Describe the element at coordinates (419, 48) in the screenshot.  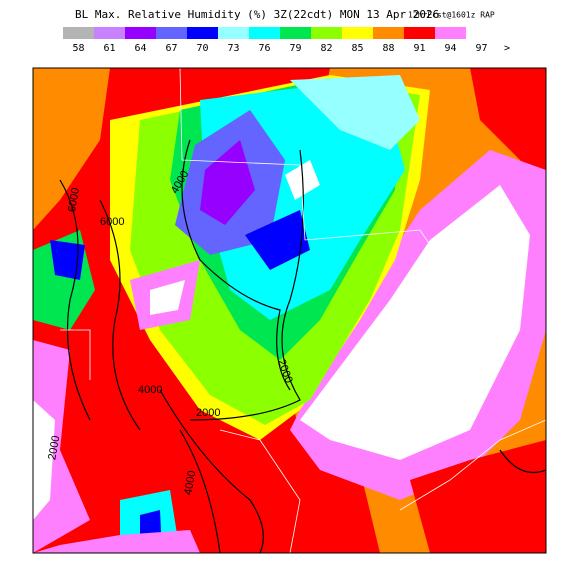
I see `colorbar-label: 91` at that location.